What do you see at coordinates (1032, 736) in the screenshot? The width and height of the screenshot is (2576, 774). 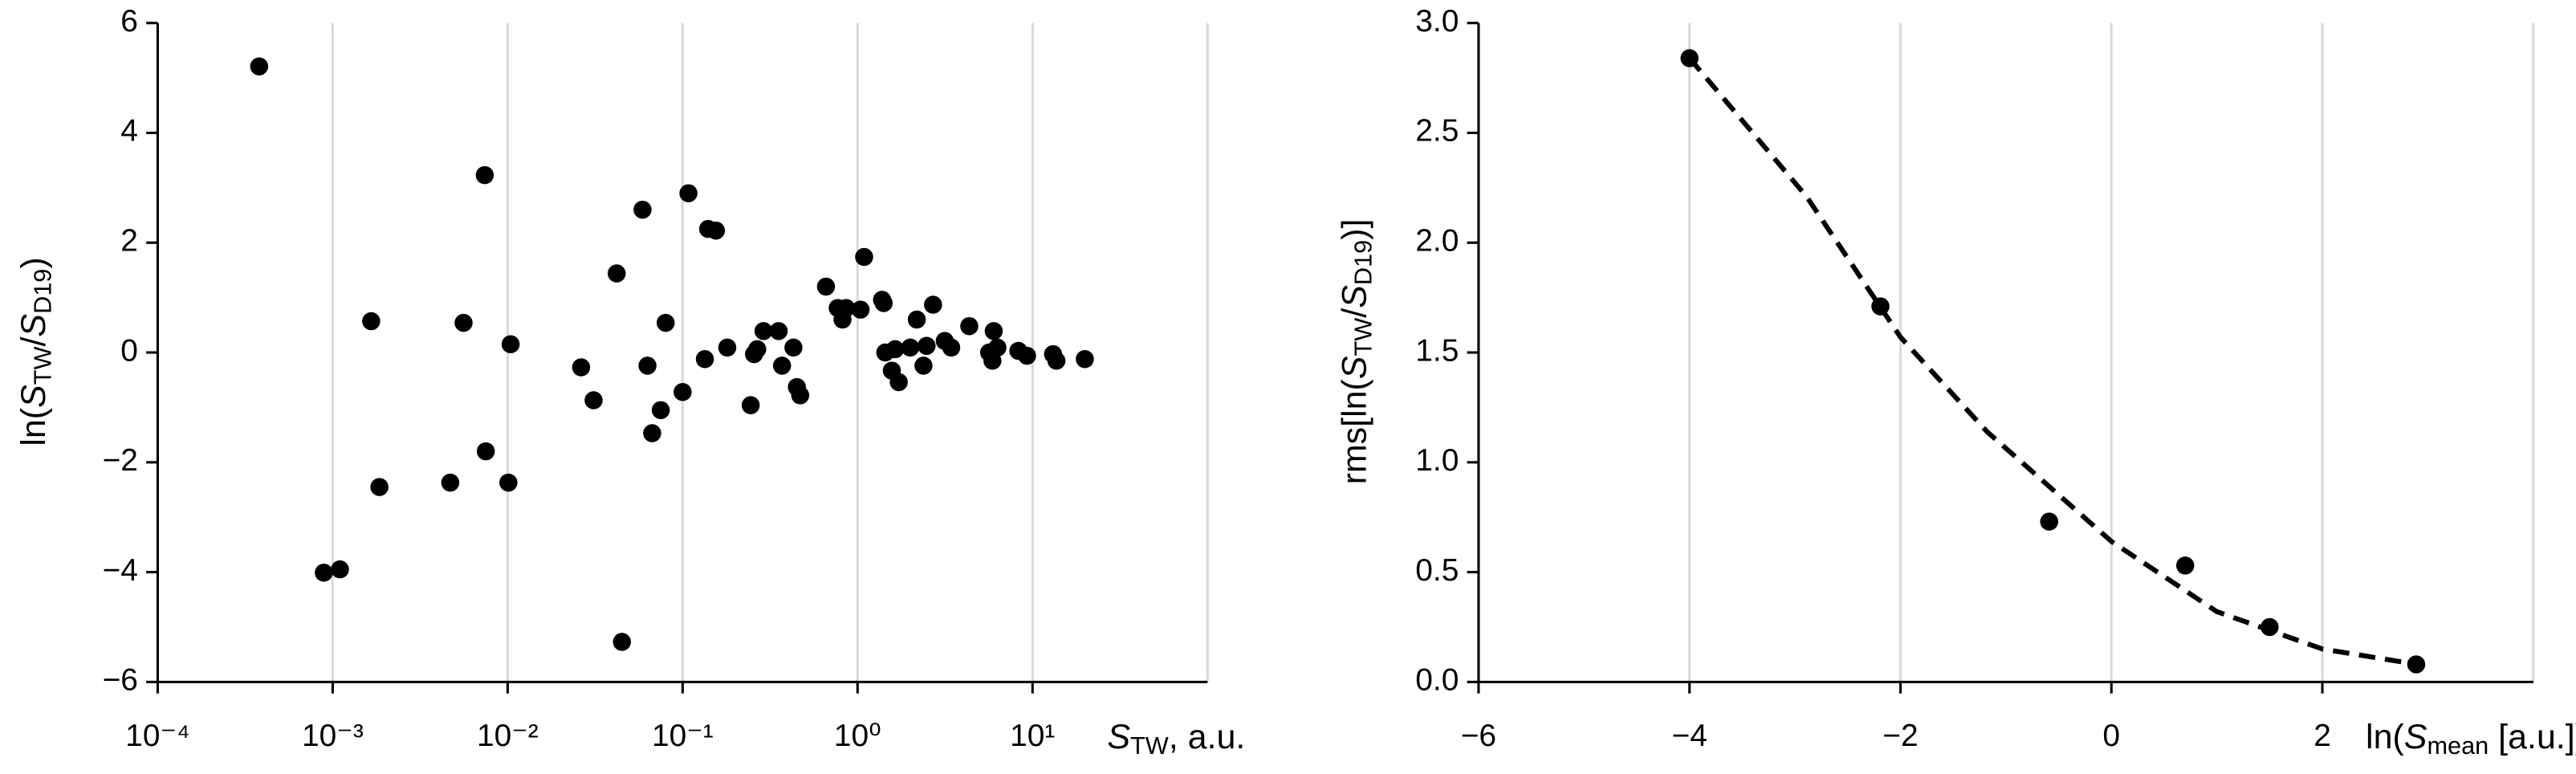 I see `x-tick-label: 10¹` at bounding box center [1032, 736].